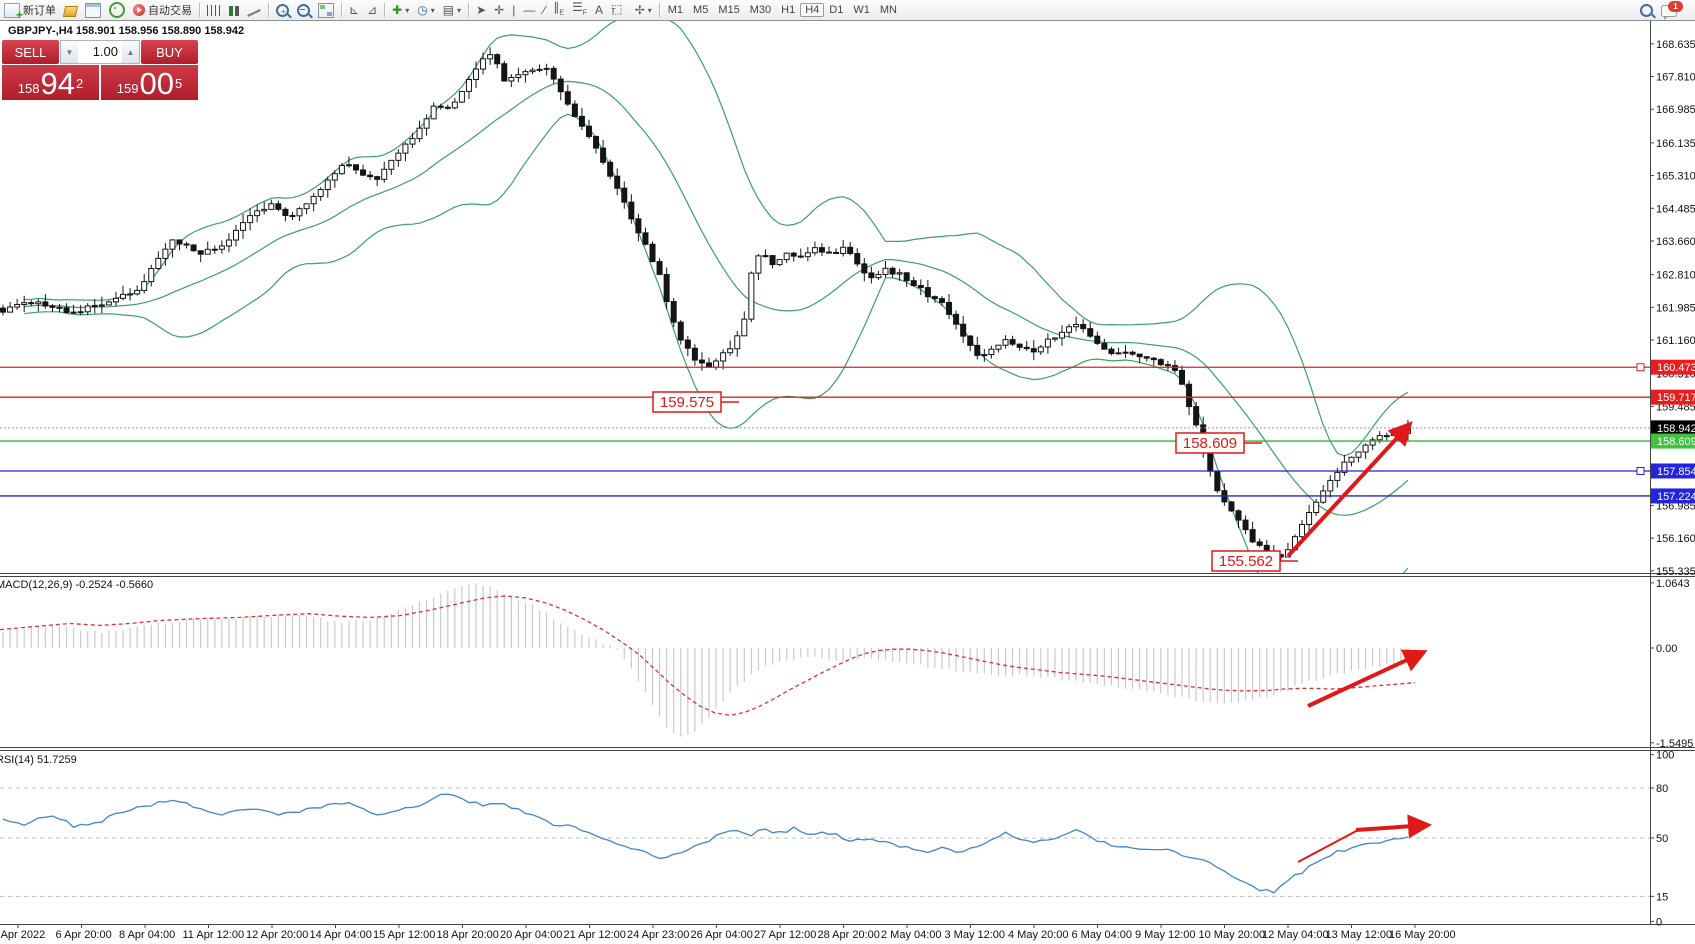 This screenshot has width=1695, height=944. I want to click on sell-price: 158 94 2, so click(50, 82).